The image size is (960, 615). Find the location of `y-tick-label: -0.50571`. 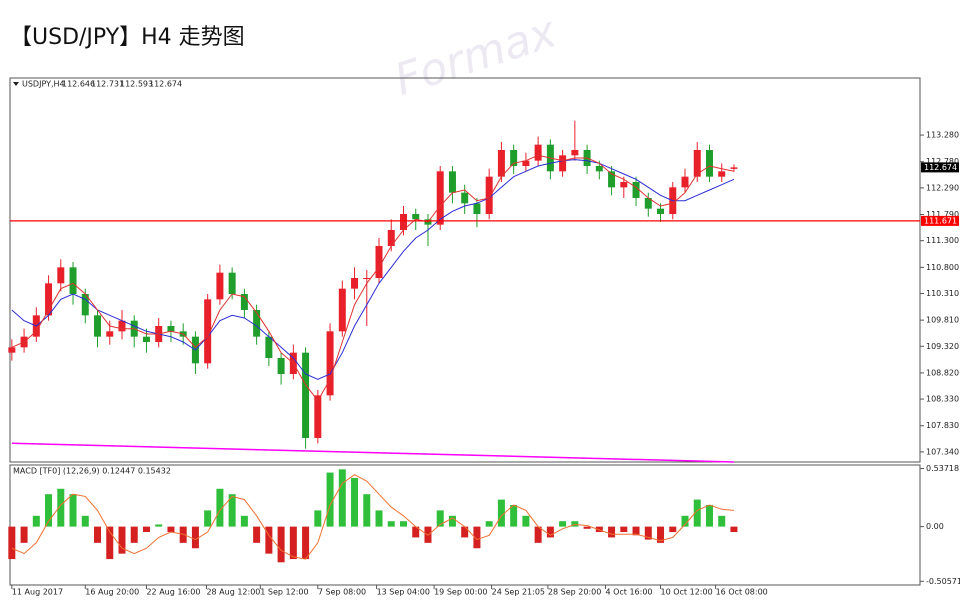

y-tick-label: -0.50571 is located at coordinates (943, 581).